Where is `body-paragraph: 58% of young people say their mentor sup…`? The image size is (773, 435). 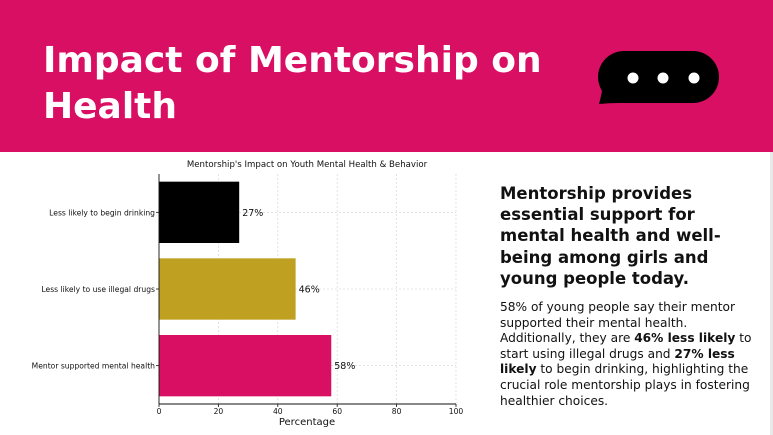 body-paragraph: 58% of young people say their mentor sup… is located at coordinates (627, 354).